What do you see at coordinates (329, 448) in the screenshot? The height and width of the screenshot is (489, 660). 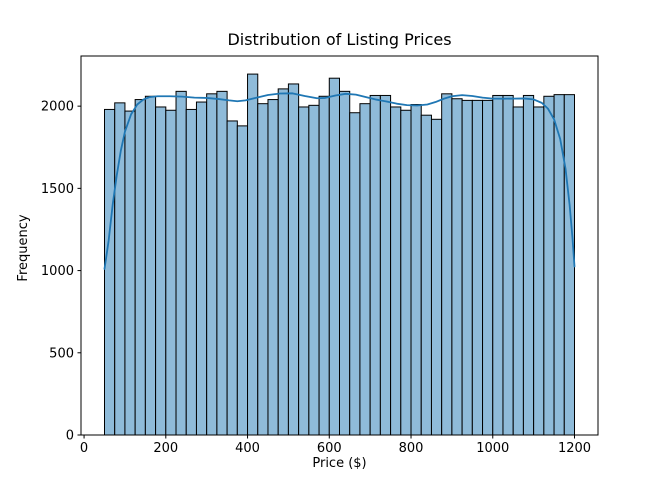 I see `x-tick-label: 600` at bounding box center [329, 448].